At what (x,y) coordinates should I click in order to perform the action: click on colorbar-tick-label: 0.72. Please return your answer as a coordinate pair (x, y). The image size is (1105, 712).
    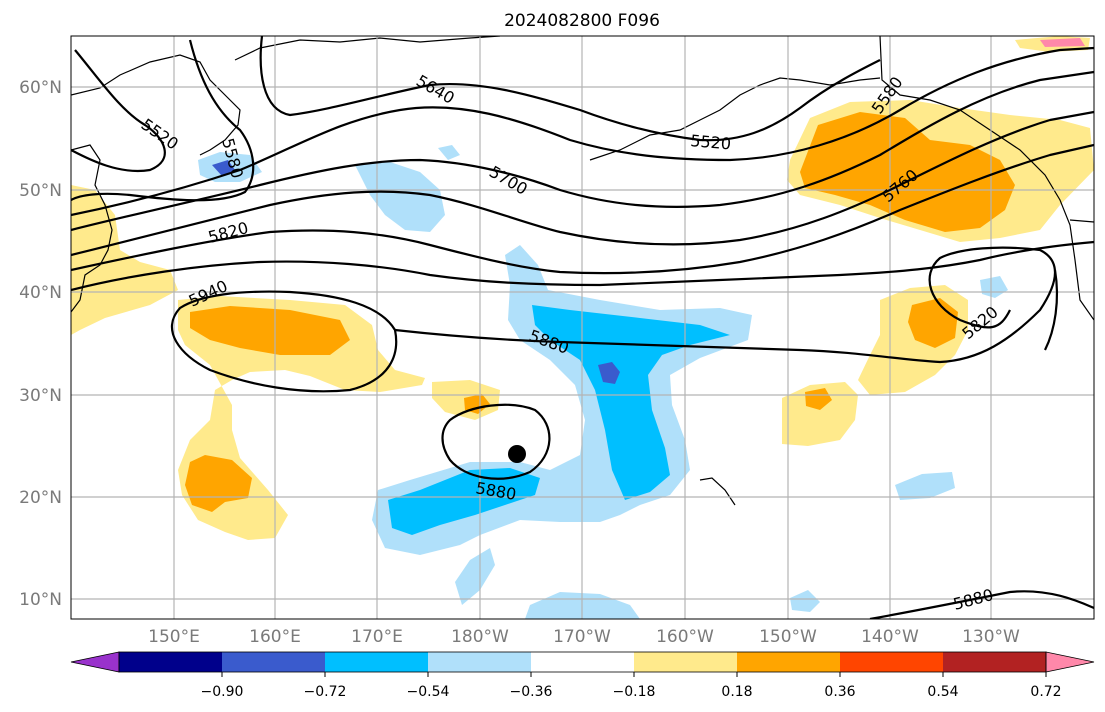
    Looking at the image, I should click on (1045, 692).